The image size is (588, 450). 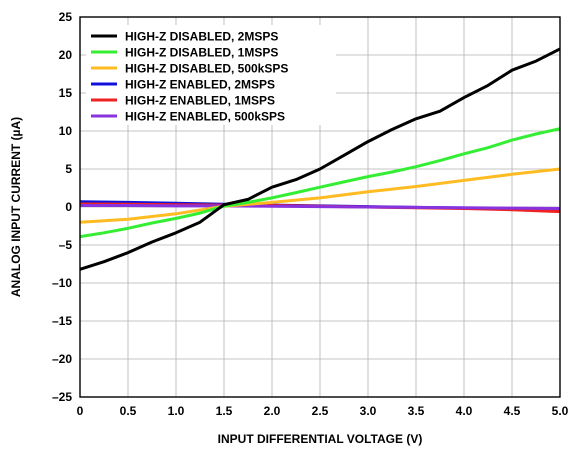 I want to click on y-tick-label: –15, so click(x=62, y=321).